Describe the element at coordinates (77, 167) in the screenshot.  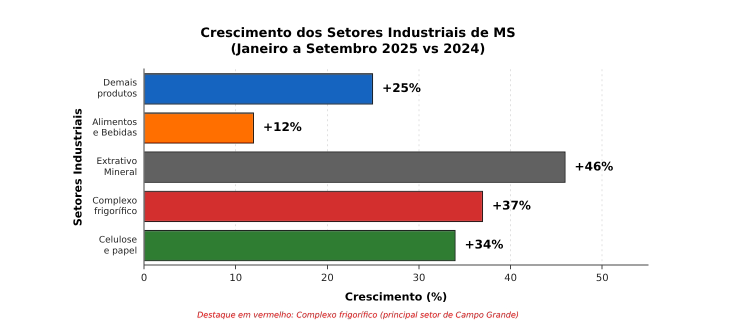
I see `y-axis-title: Setores Industriais` at that location.